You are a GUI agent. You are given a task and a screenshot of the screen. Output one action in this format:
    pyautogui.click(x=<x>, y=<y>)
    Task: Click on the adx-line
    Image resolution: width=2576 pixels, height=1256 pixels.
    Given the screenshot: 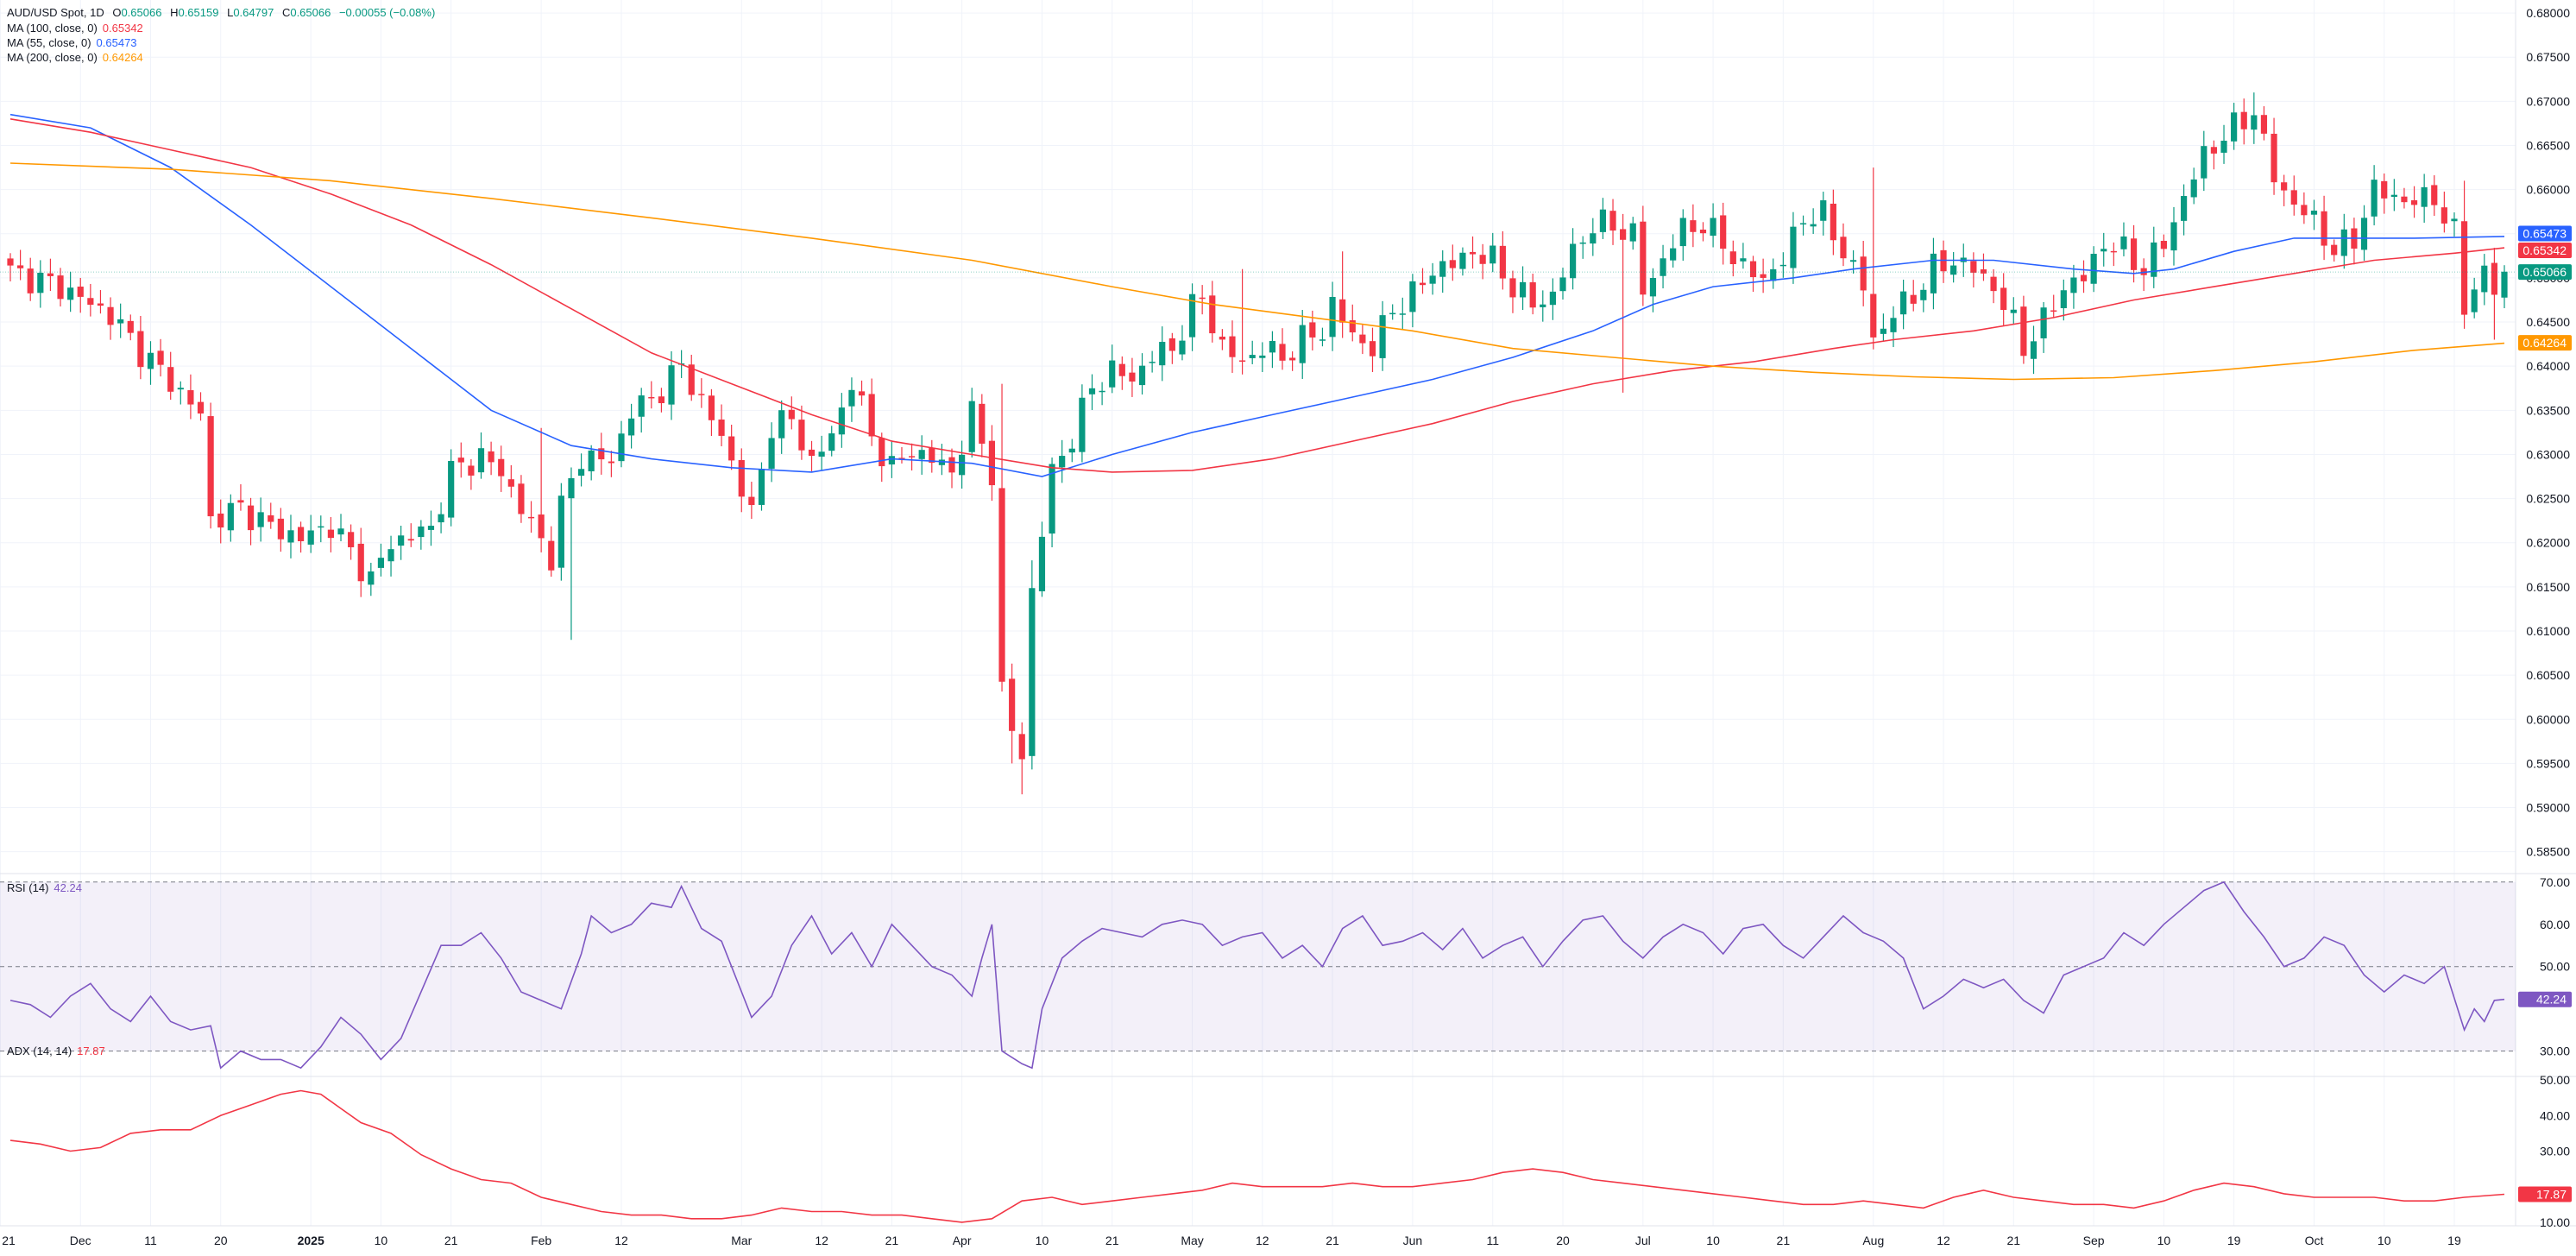 What is the action you would take?
    pyautogui.click(x=1257, y=1156)
    